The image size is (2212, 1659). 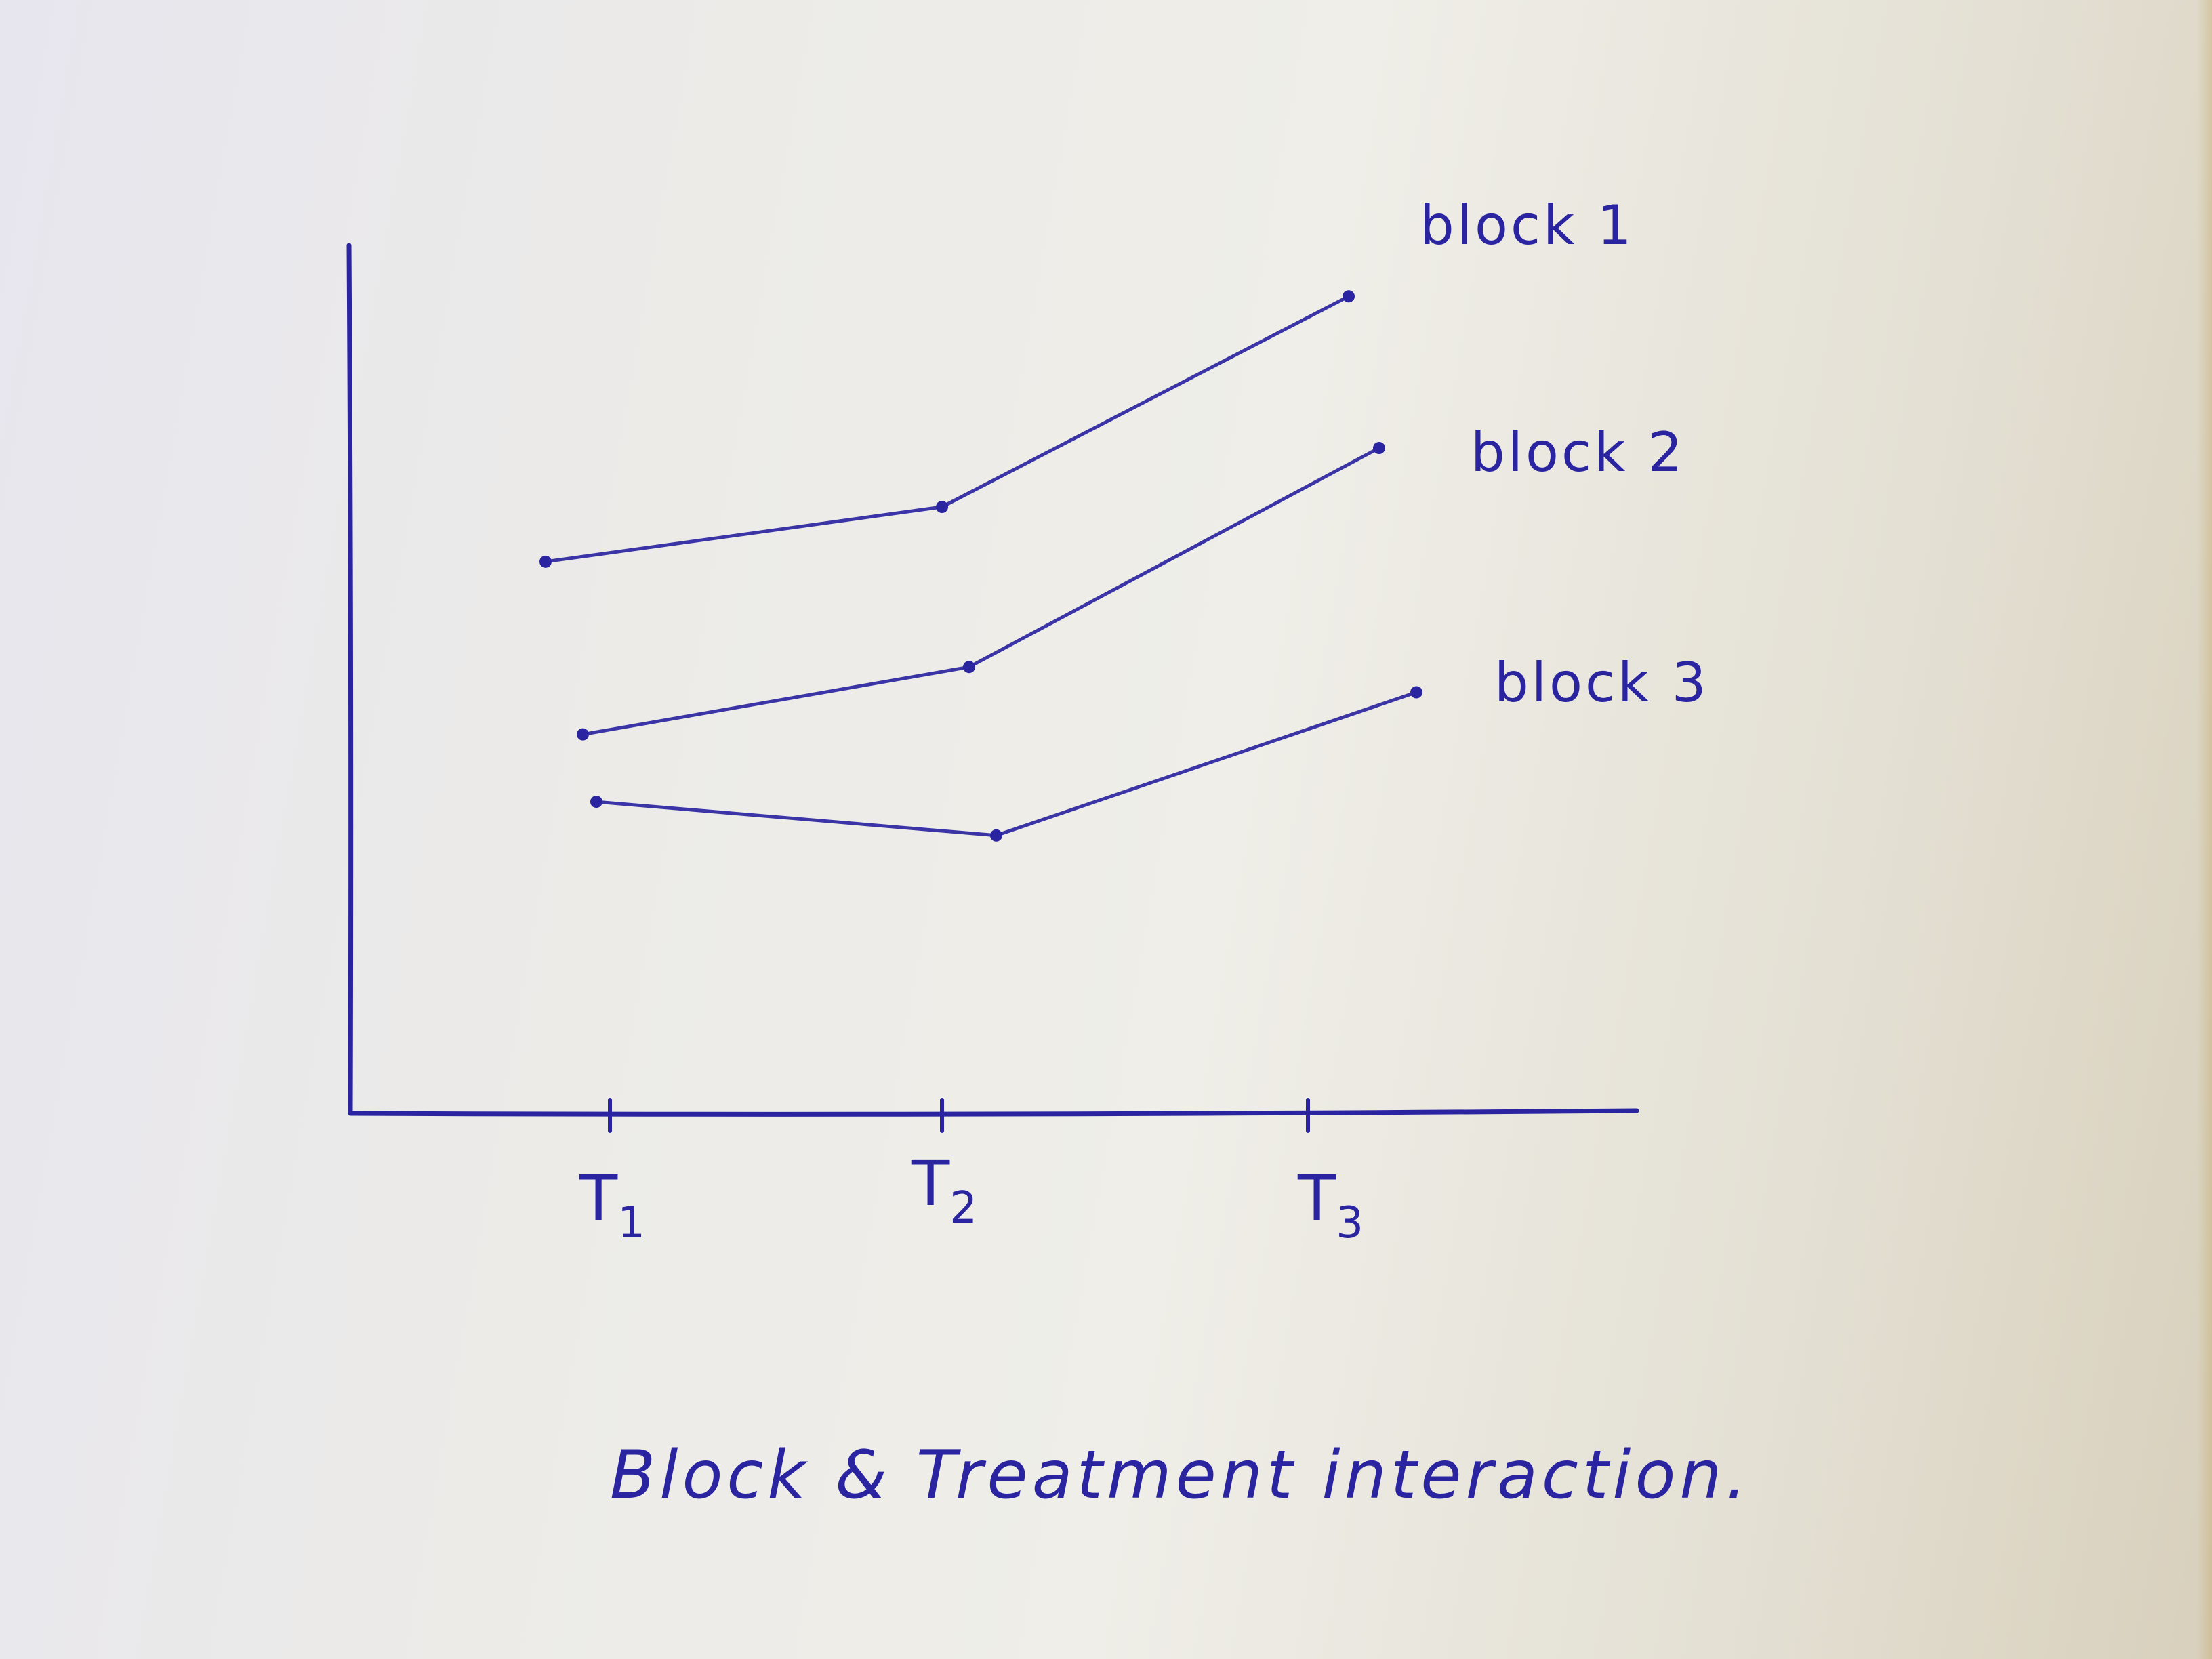 What do you see at coordinates (612, 1205) in the screenshot?
I see `x-tick-label-1: T1` at bounding box center [612, 1205].